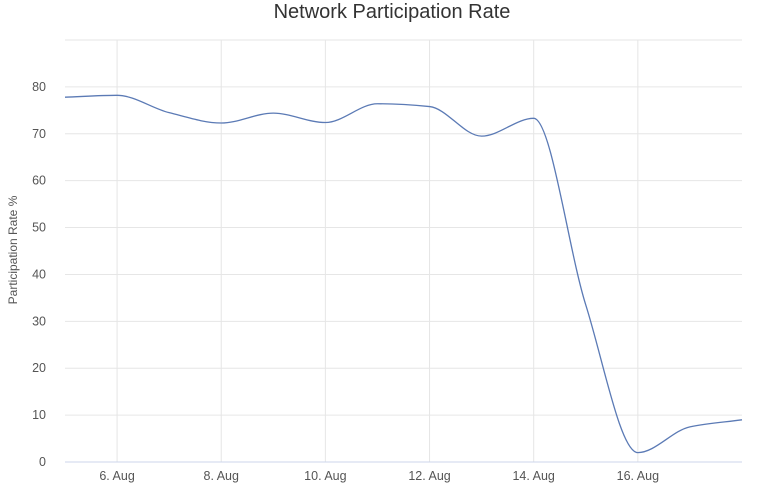  Describe the element at coordinates (39, 368) in the screenshot. I see `y-tick-label: 20` at that location.